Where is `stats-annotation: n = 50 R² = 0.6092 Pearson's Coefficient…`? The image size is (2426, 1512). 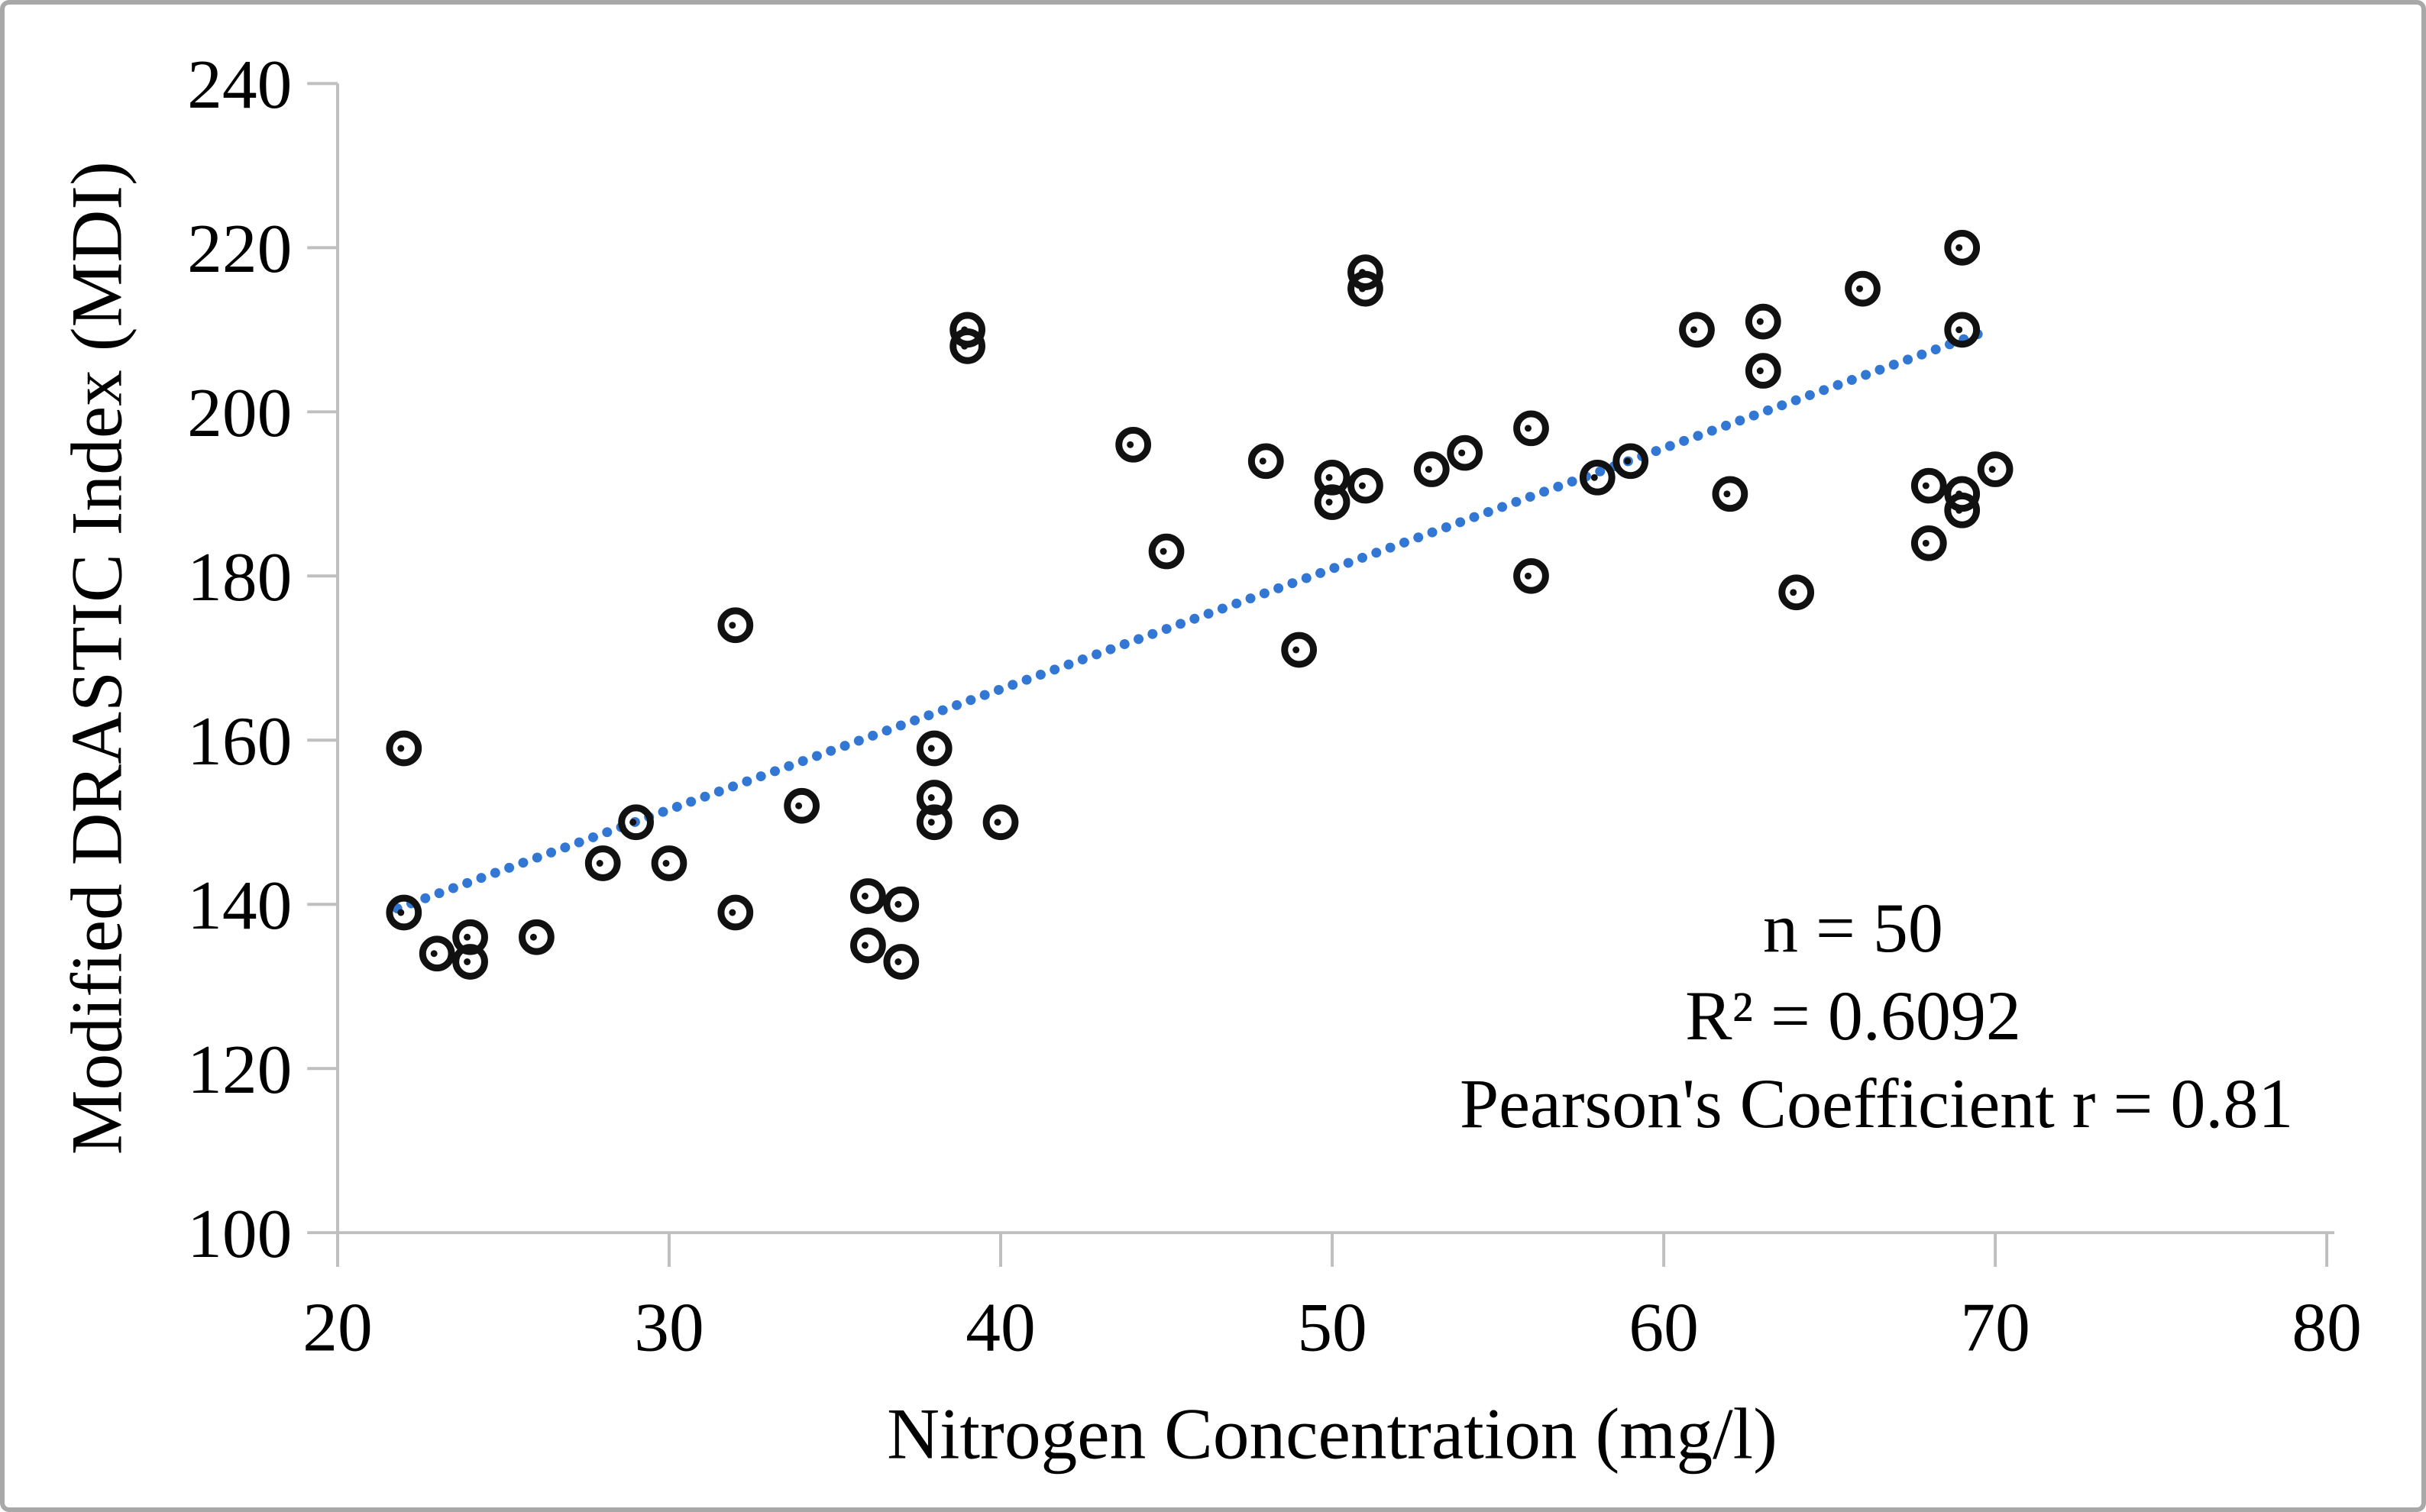 stats-annotation: n = 50 R² = 0.6092 Pearson's Coefficient… is located at coordinates (1877, 1016).